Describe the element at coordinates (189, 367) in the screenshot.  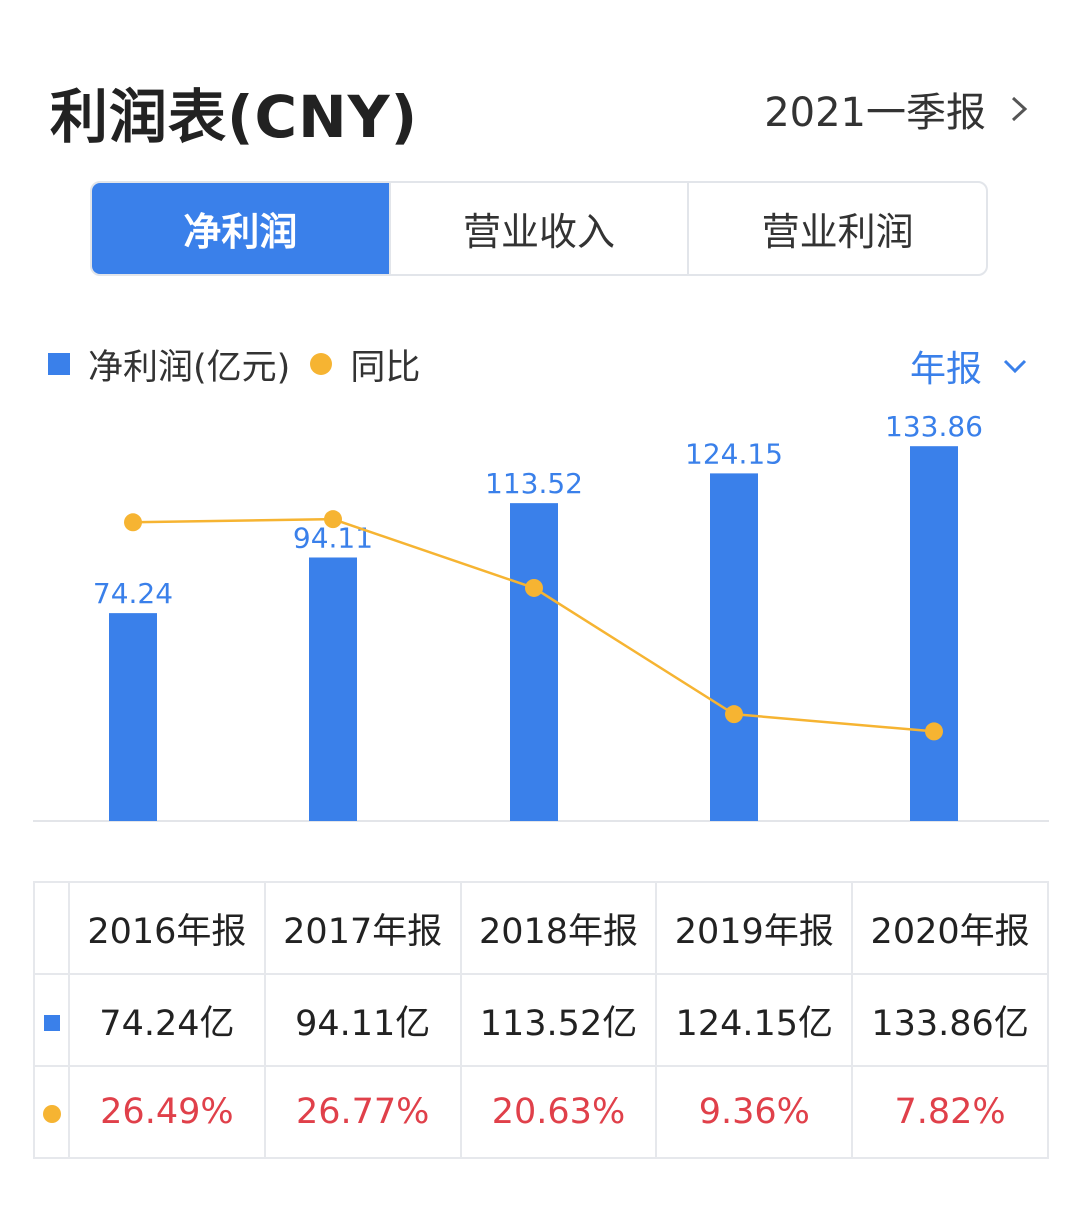
I see `bar-legend-label: 净利润(亿元)` at that location.